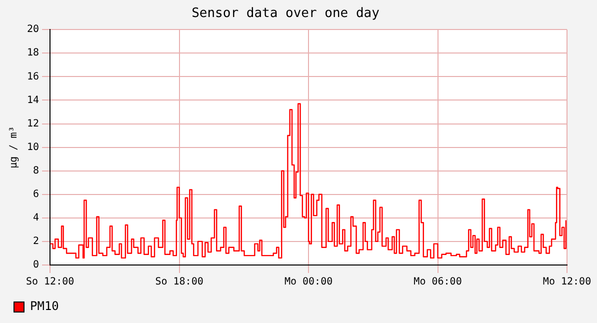 This screenshot has width=597, height=323. I want to click on legend-label: PM10, so click(44, 306).